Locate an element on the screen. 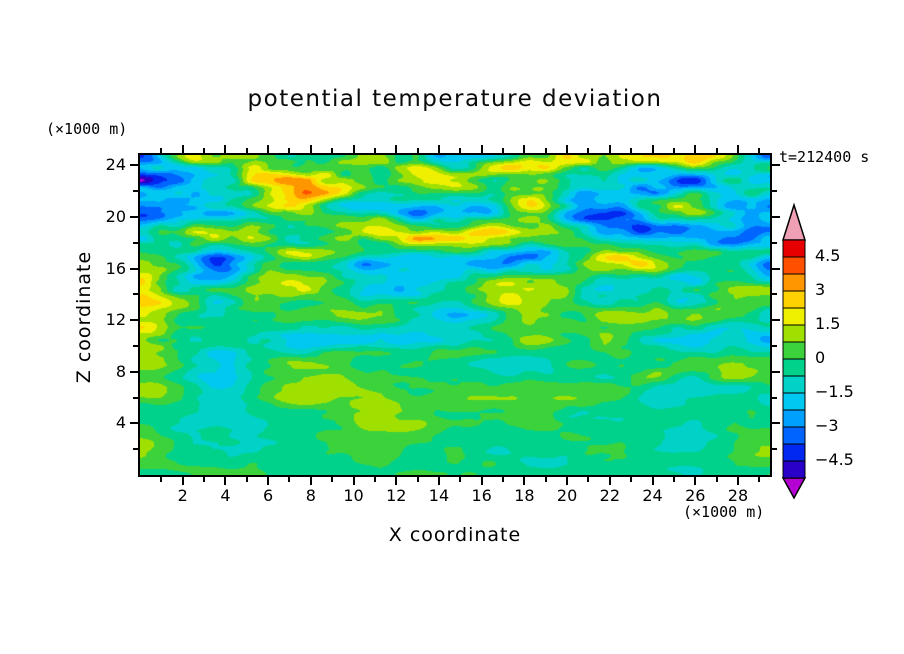  colorbar-tick-label: 3 is located at coordinates (820, 289).